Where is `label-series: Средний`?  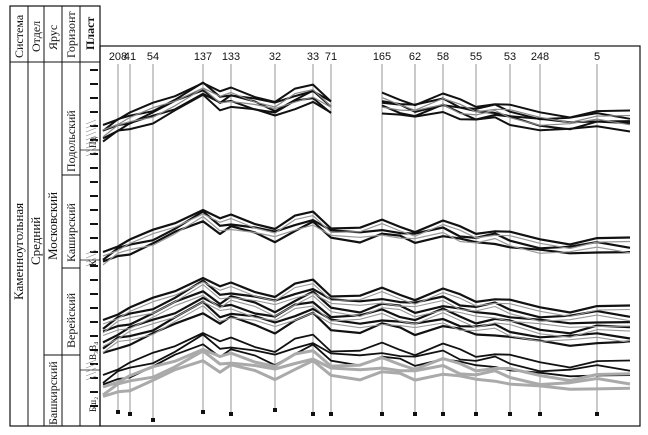 label-series: Средний is located at coordinates (35, 241).